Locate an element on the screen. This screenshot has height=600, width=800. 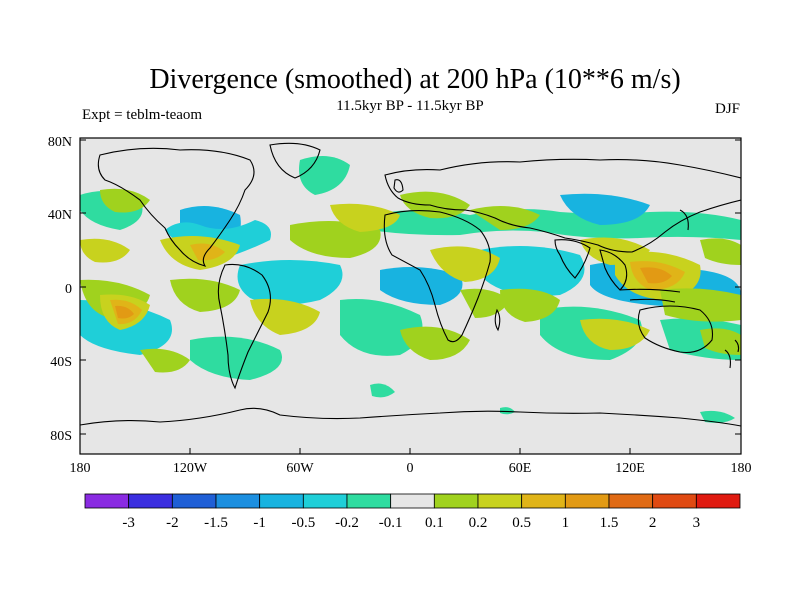
colorbar is located at coordinates (412, 501).